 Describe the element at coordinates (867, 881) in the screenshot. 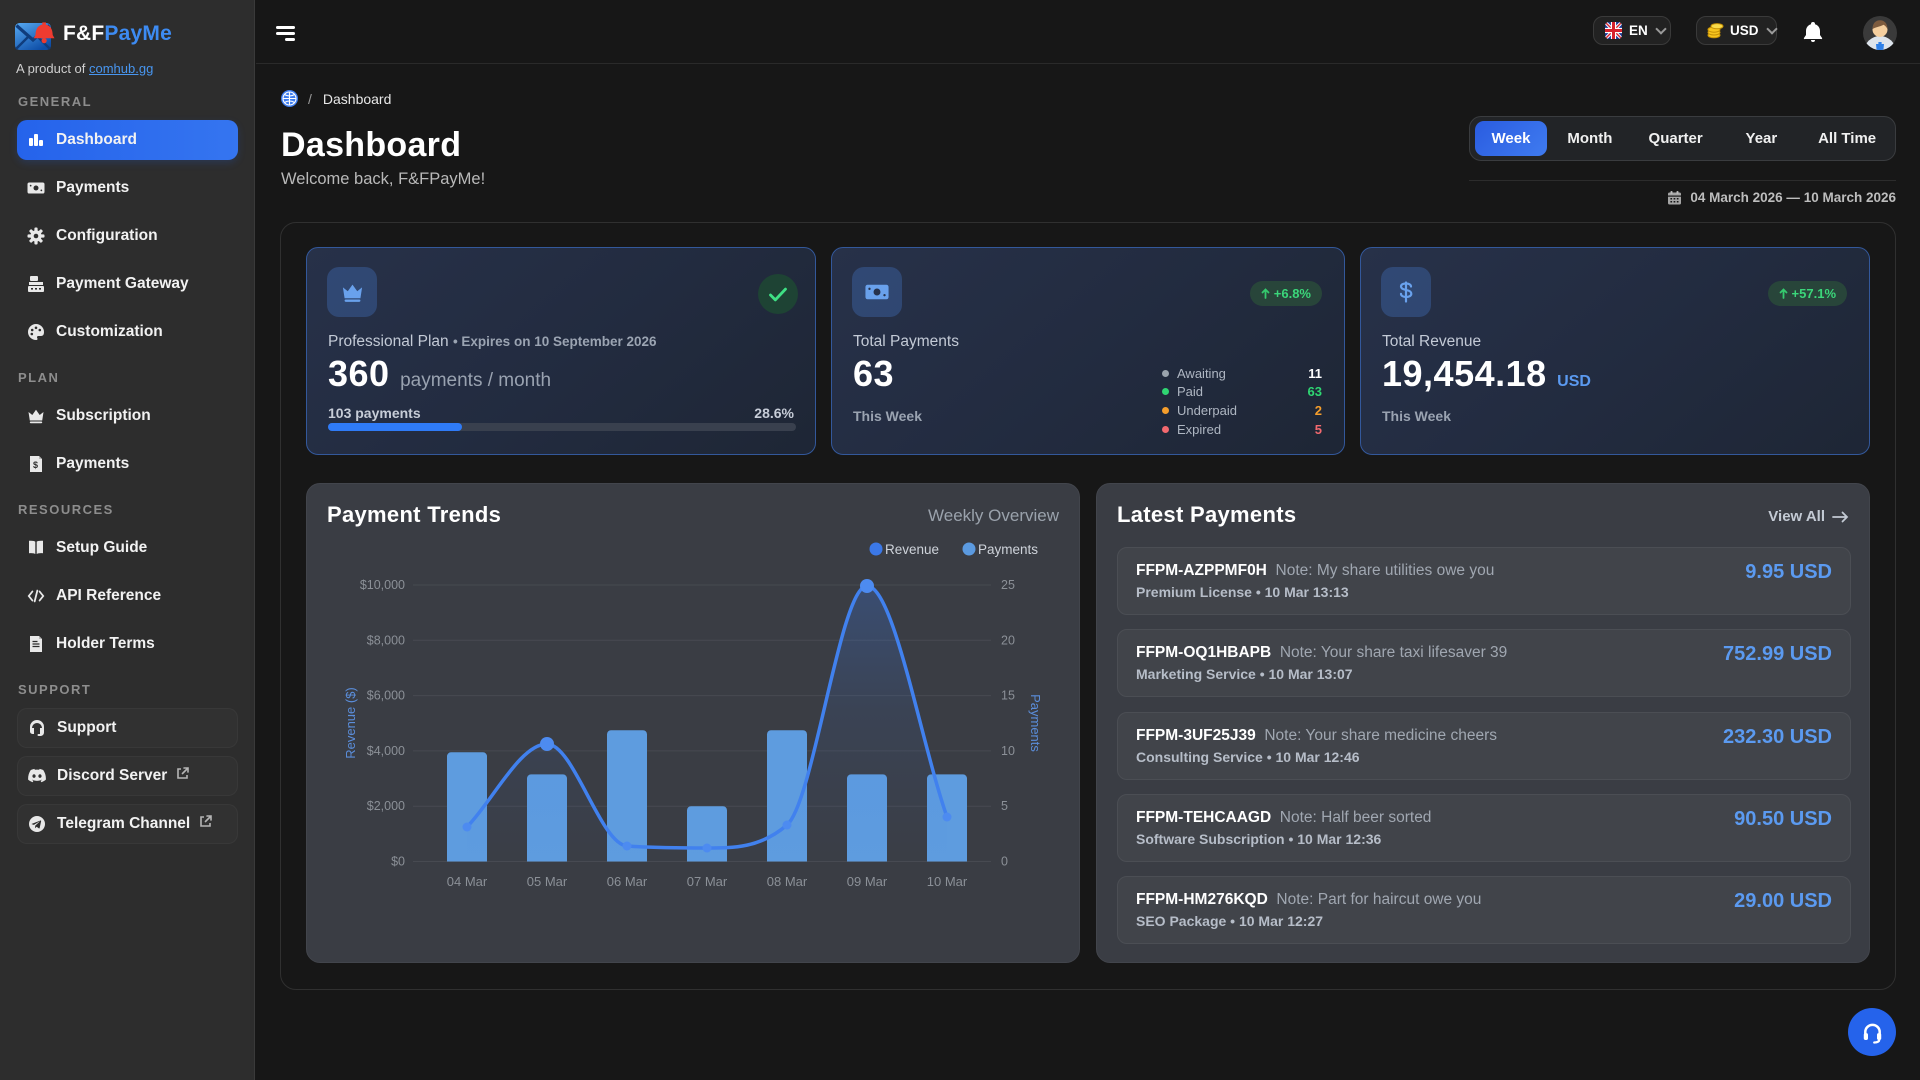

I see `svg-text: 09 Mar` at that location.